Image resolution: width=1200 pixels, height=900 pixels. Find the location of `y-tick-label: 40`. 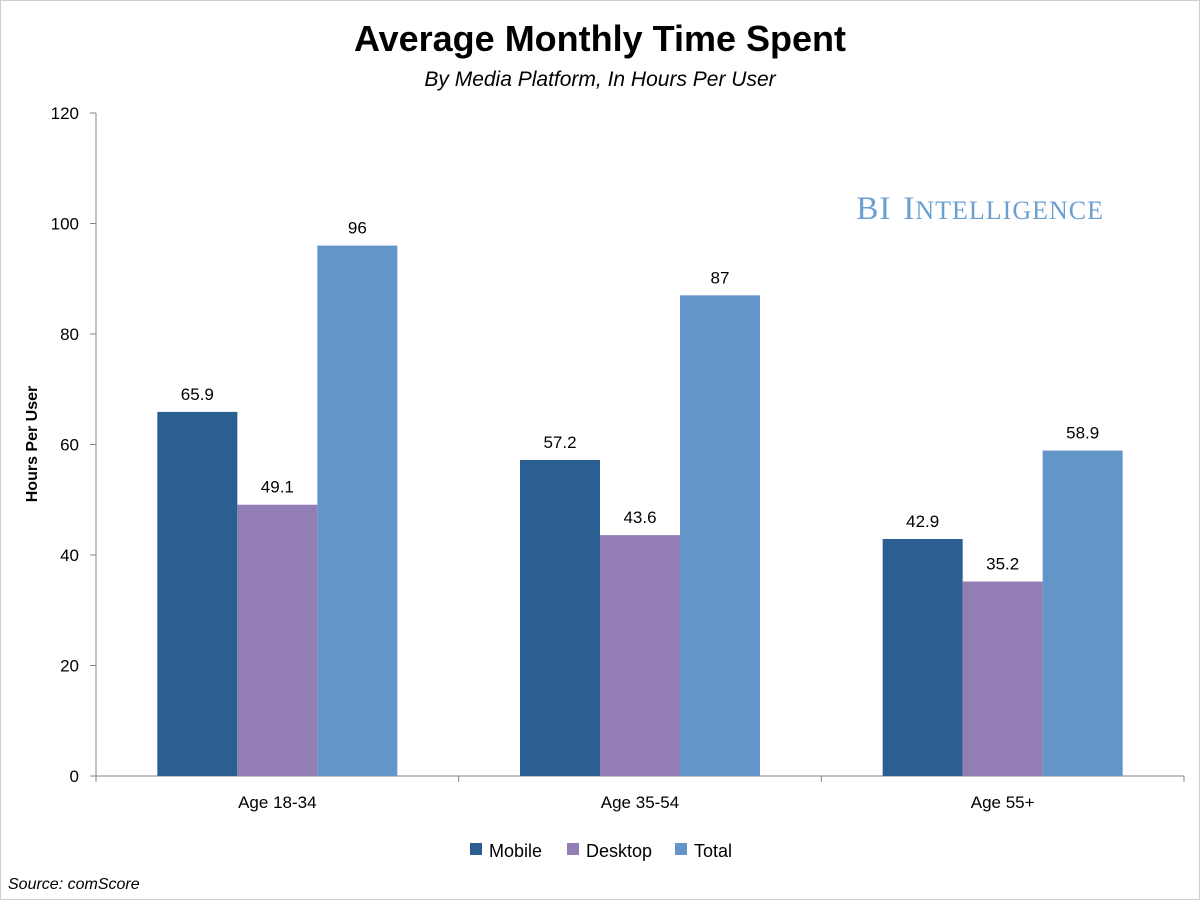

y-tick-label: 40 is located at coordinates (69, 555).